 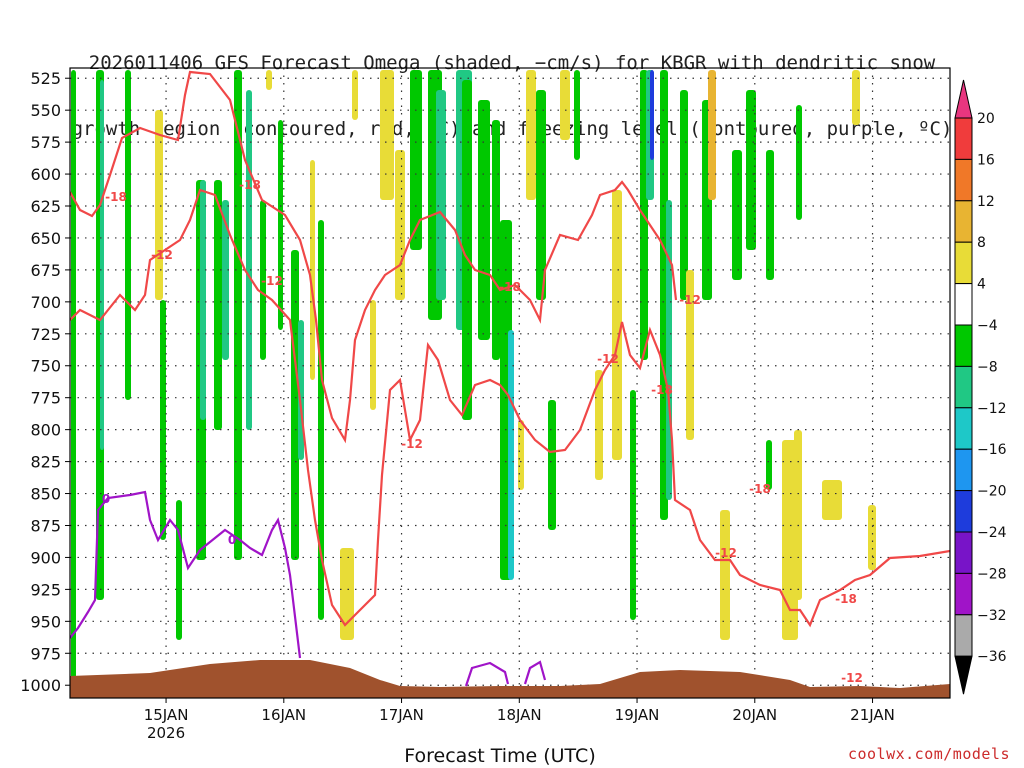 What do you see at coordinates (45, 174) in the screenshot?
I see `y-tick-label: 600` at bounding box center [45, 174].